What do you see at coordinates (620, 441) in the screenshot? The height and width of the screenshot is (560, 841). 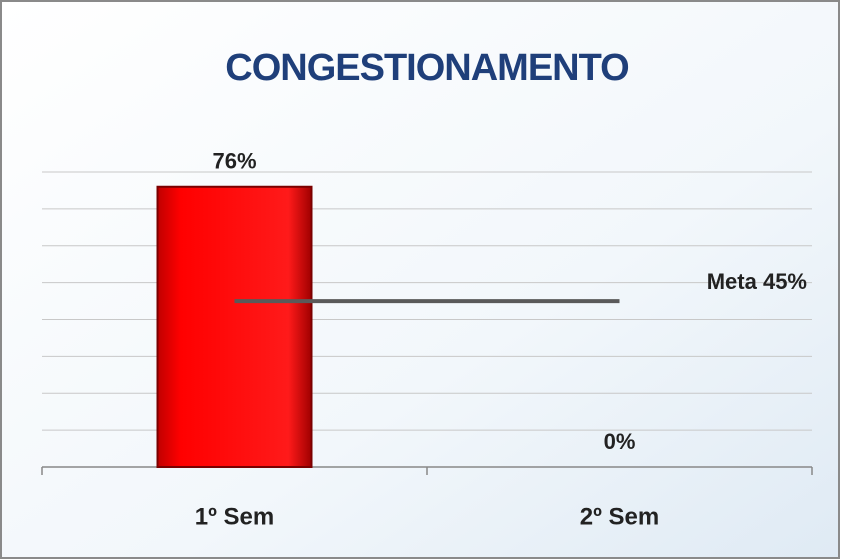 I see `value-label: 0%` at bounding box center [620, 441].